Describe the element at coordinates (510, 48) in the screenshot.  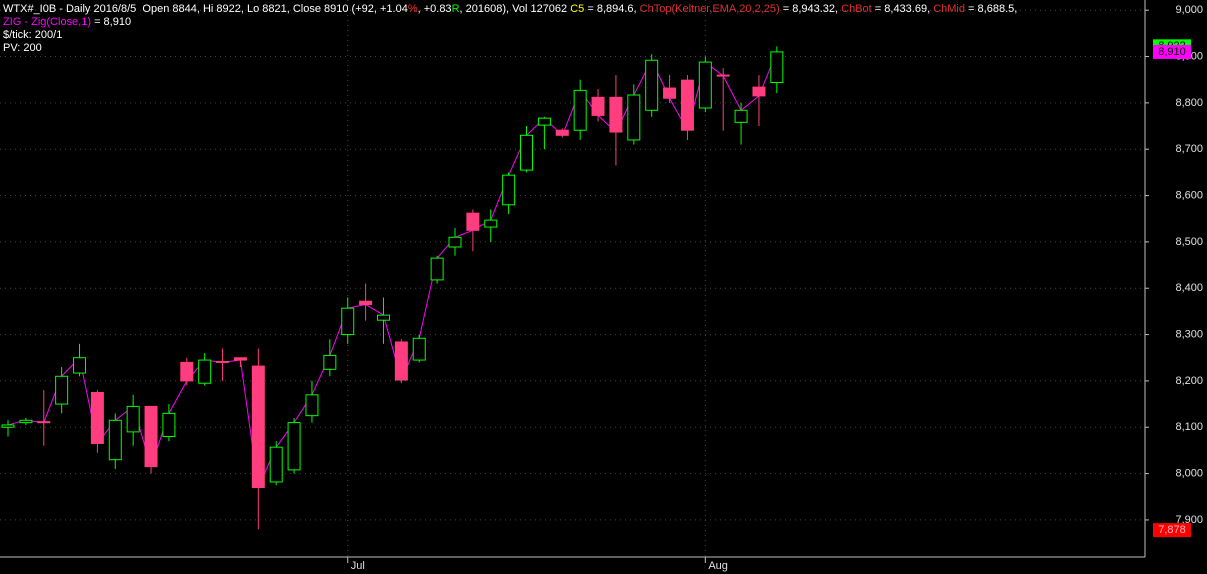
I see `header-line: PV: 200` at that location.